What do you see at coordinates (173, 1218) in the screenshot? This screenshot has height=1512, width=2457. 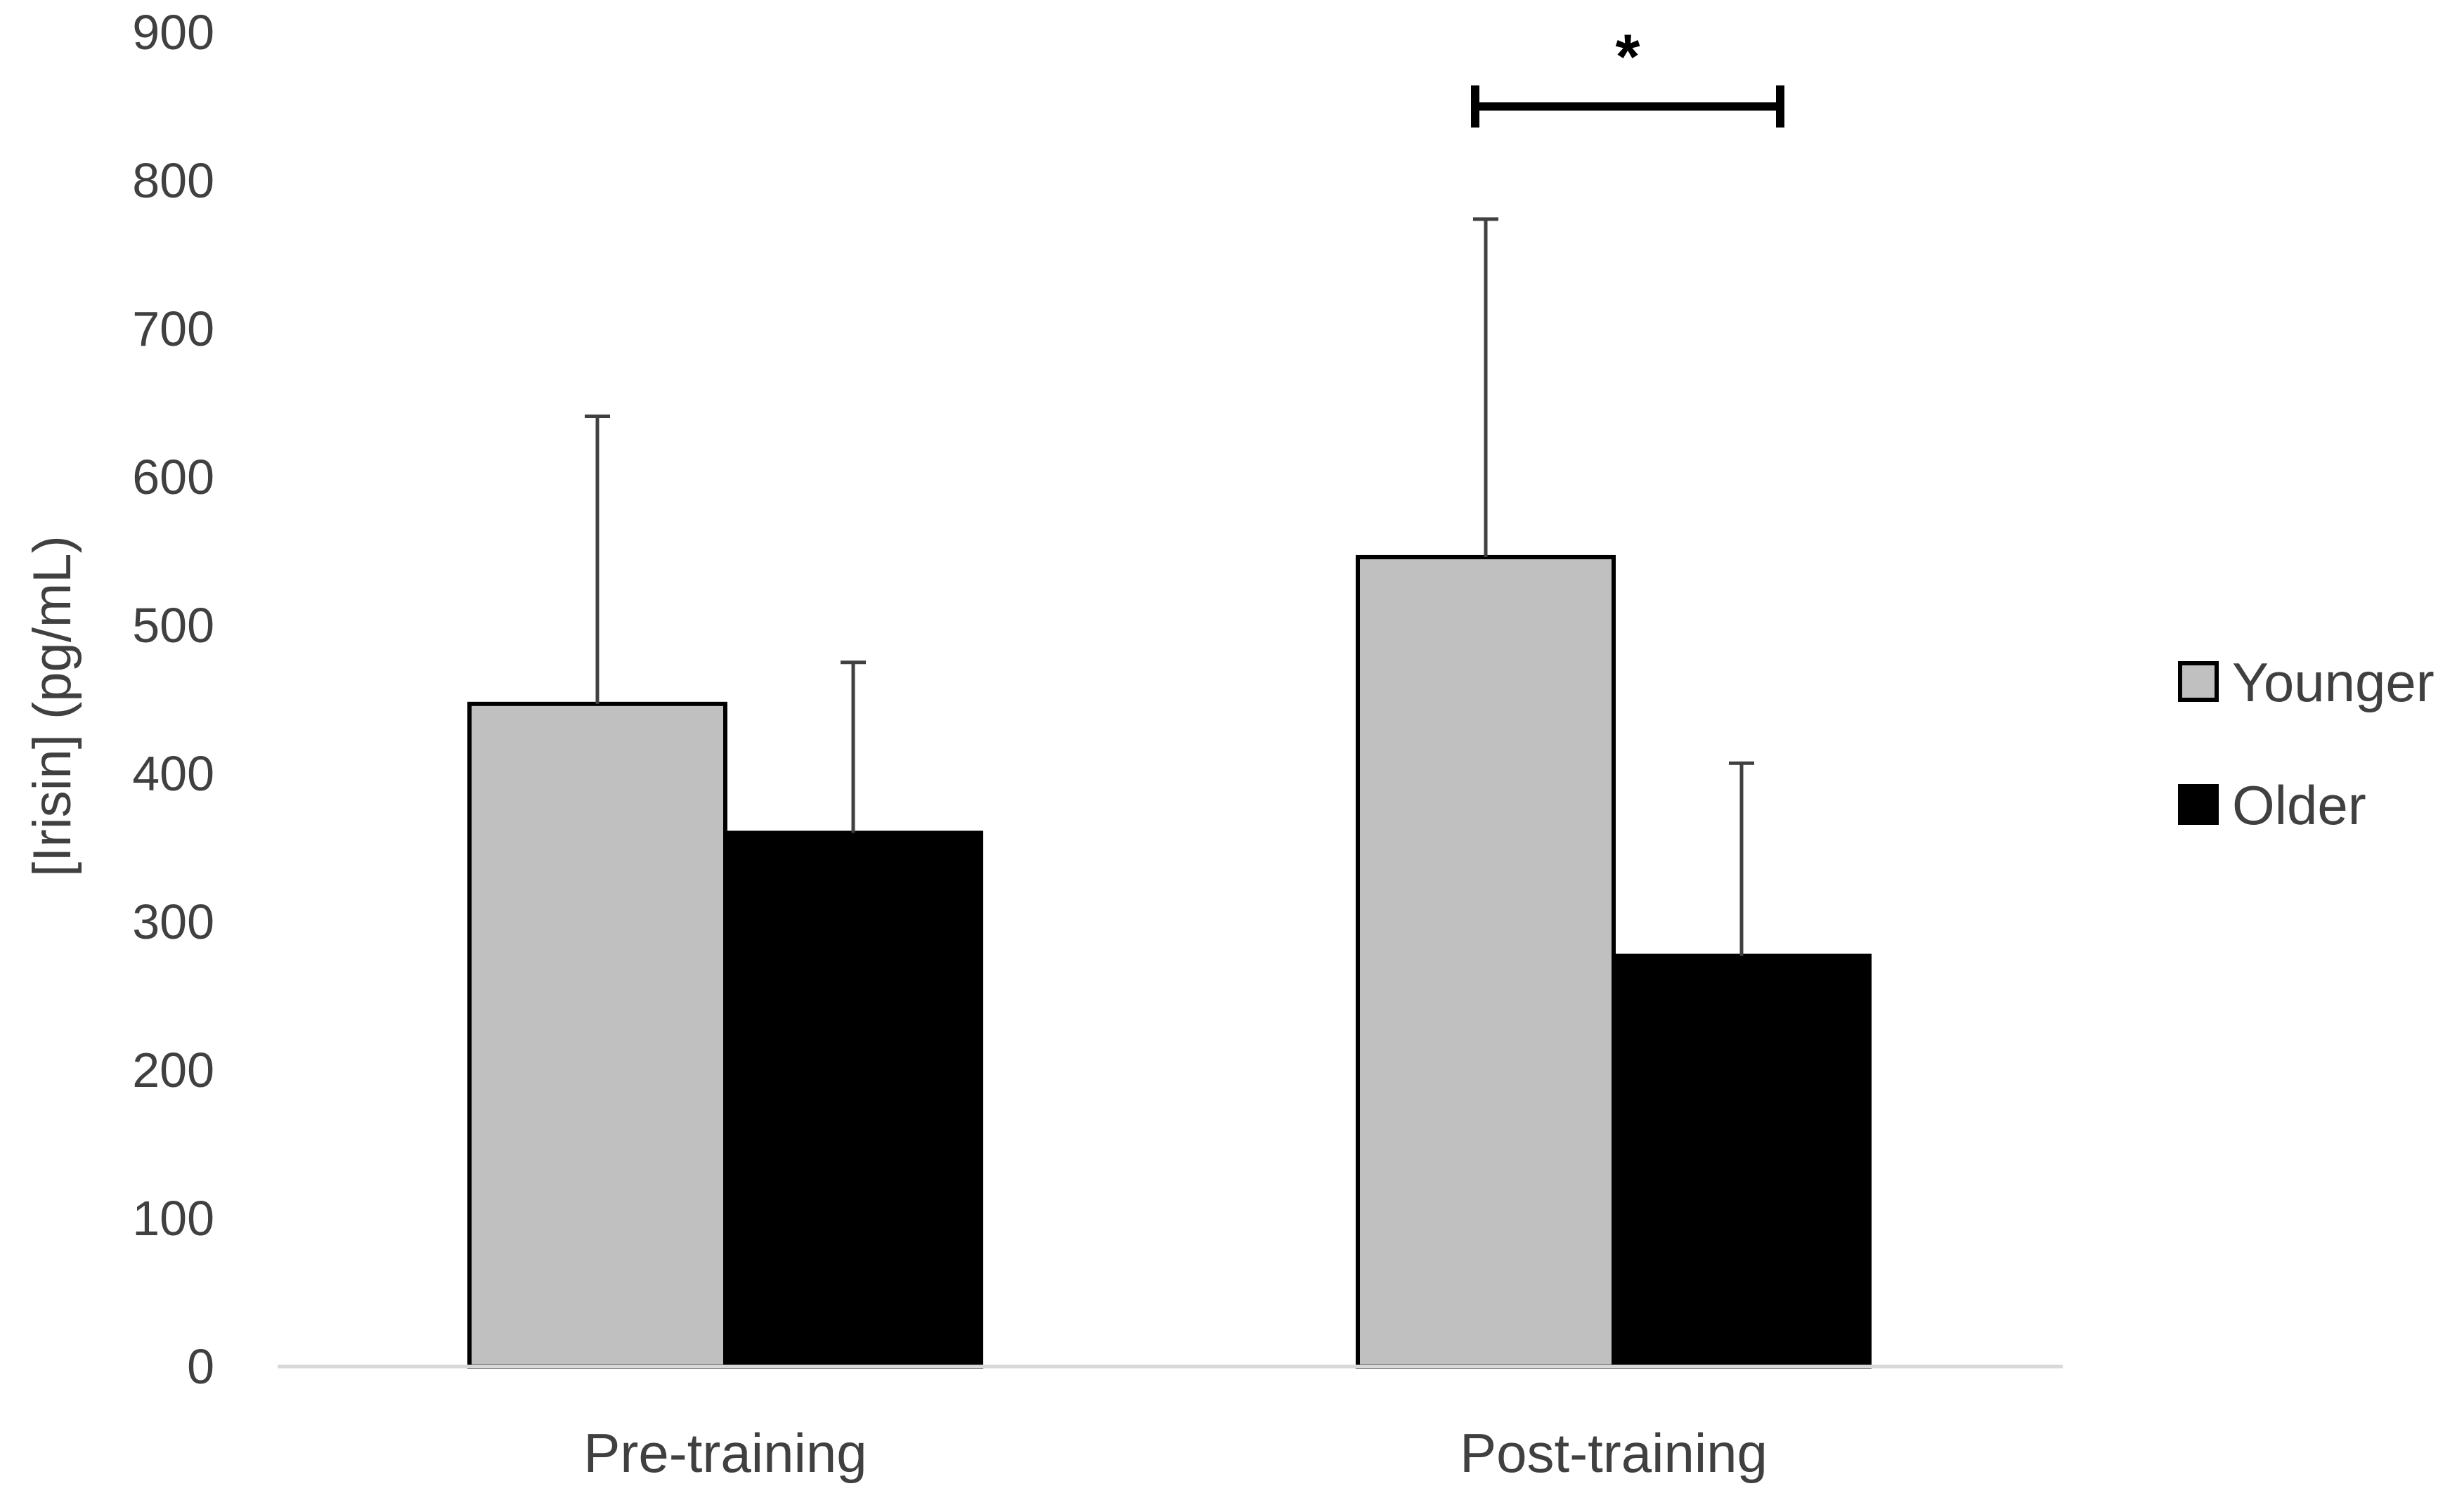 I see `y-tick-label-100: 100` at bounding box center [173, 1218].